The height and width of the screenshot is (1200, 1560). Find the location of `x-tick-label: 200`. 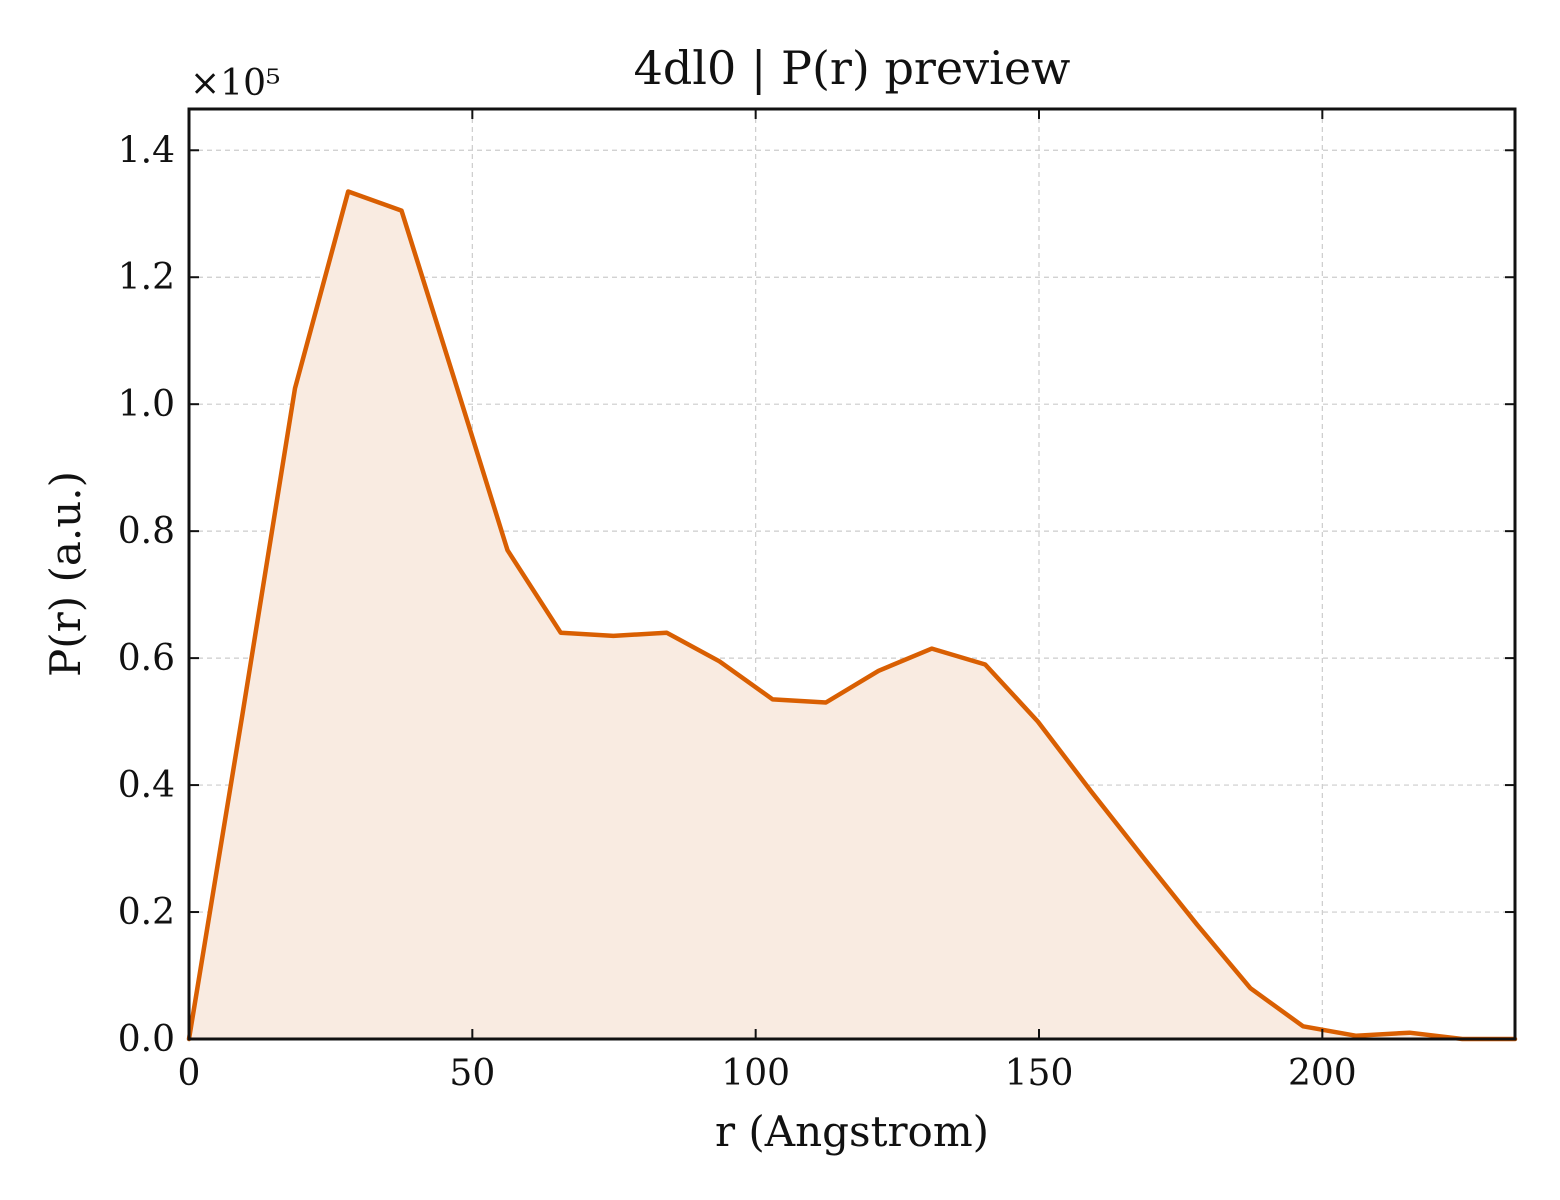

x-tick-label: 200 is located at coordinates (1322, 1073).